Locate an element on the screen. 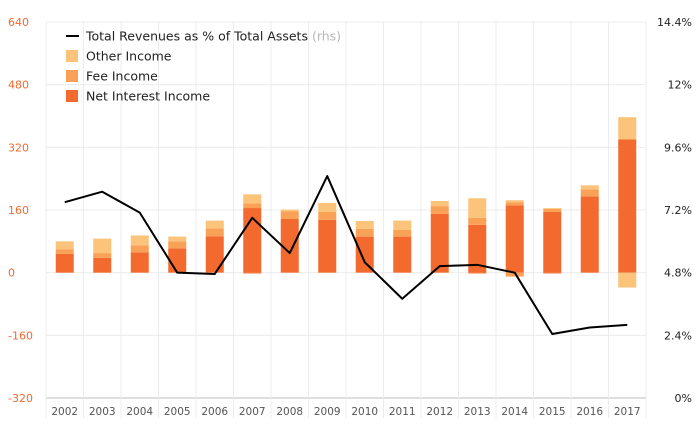 Image resolution: width=700 pixels, height=433 pixels. y-right-tick-label: 9.6% is located at coordinates (678, 147).